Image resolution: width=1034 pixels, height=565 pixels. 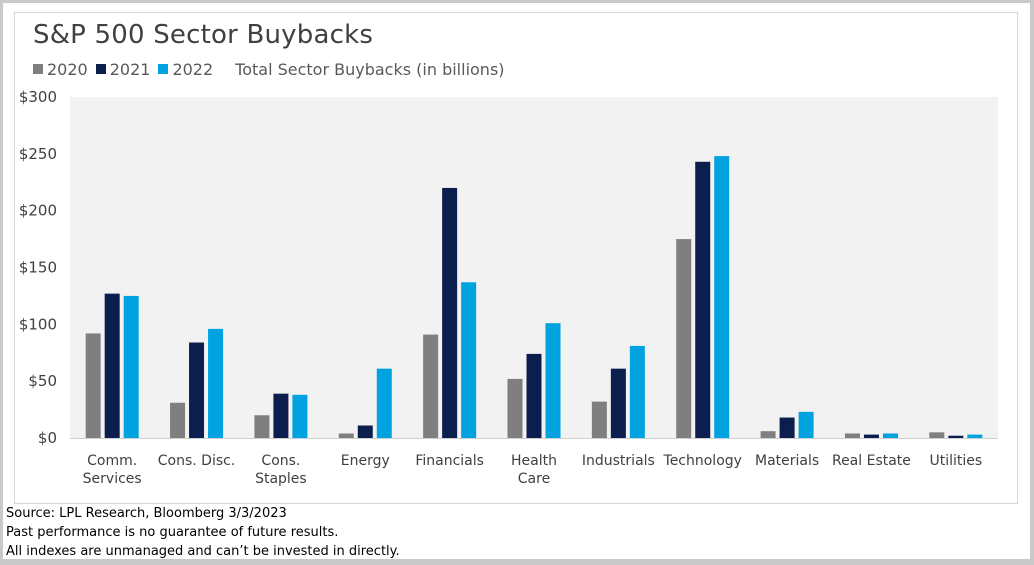 What do you see at coordinates (100, 69) in the screenshot?
I see `legend-swatch-2021` at bounding box center [100, 69].